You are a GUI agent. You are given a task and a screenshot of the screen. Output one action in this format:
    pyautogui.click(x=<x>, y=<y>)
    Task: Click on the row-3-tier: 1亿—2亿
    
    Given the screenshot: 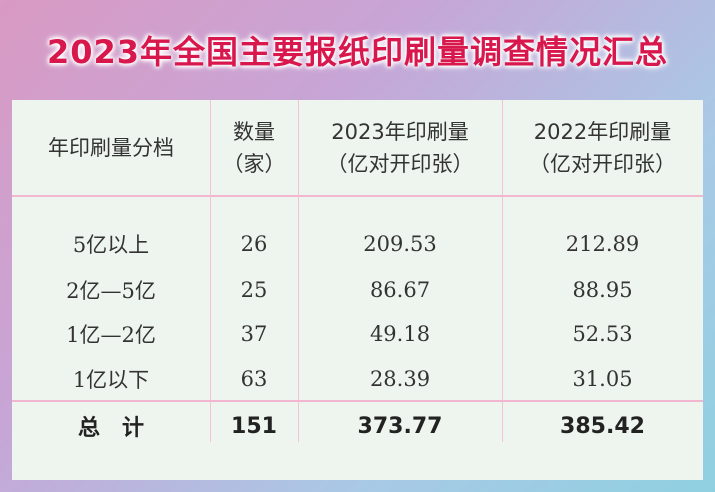 What is the action you would take?
    pyautogui.click(x=111, y=335)
    